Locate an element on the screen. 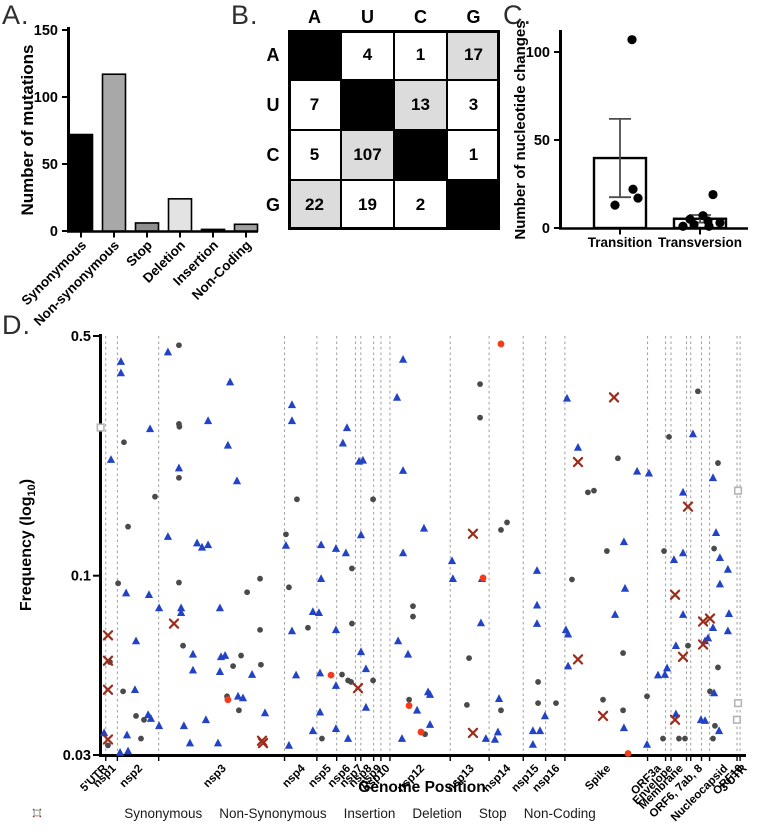 The height and width of the screenshot is (836, 768). legend-item-stop: Stop is located at coordinates (270, 813).